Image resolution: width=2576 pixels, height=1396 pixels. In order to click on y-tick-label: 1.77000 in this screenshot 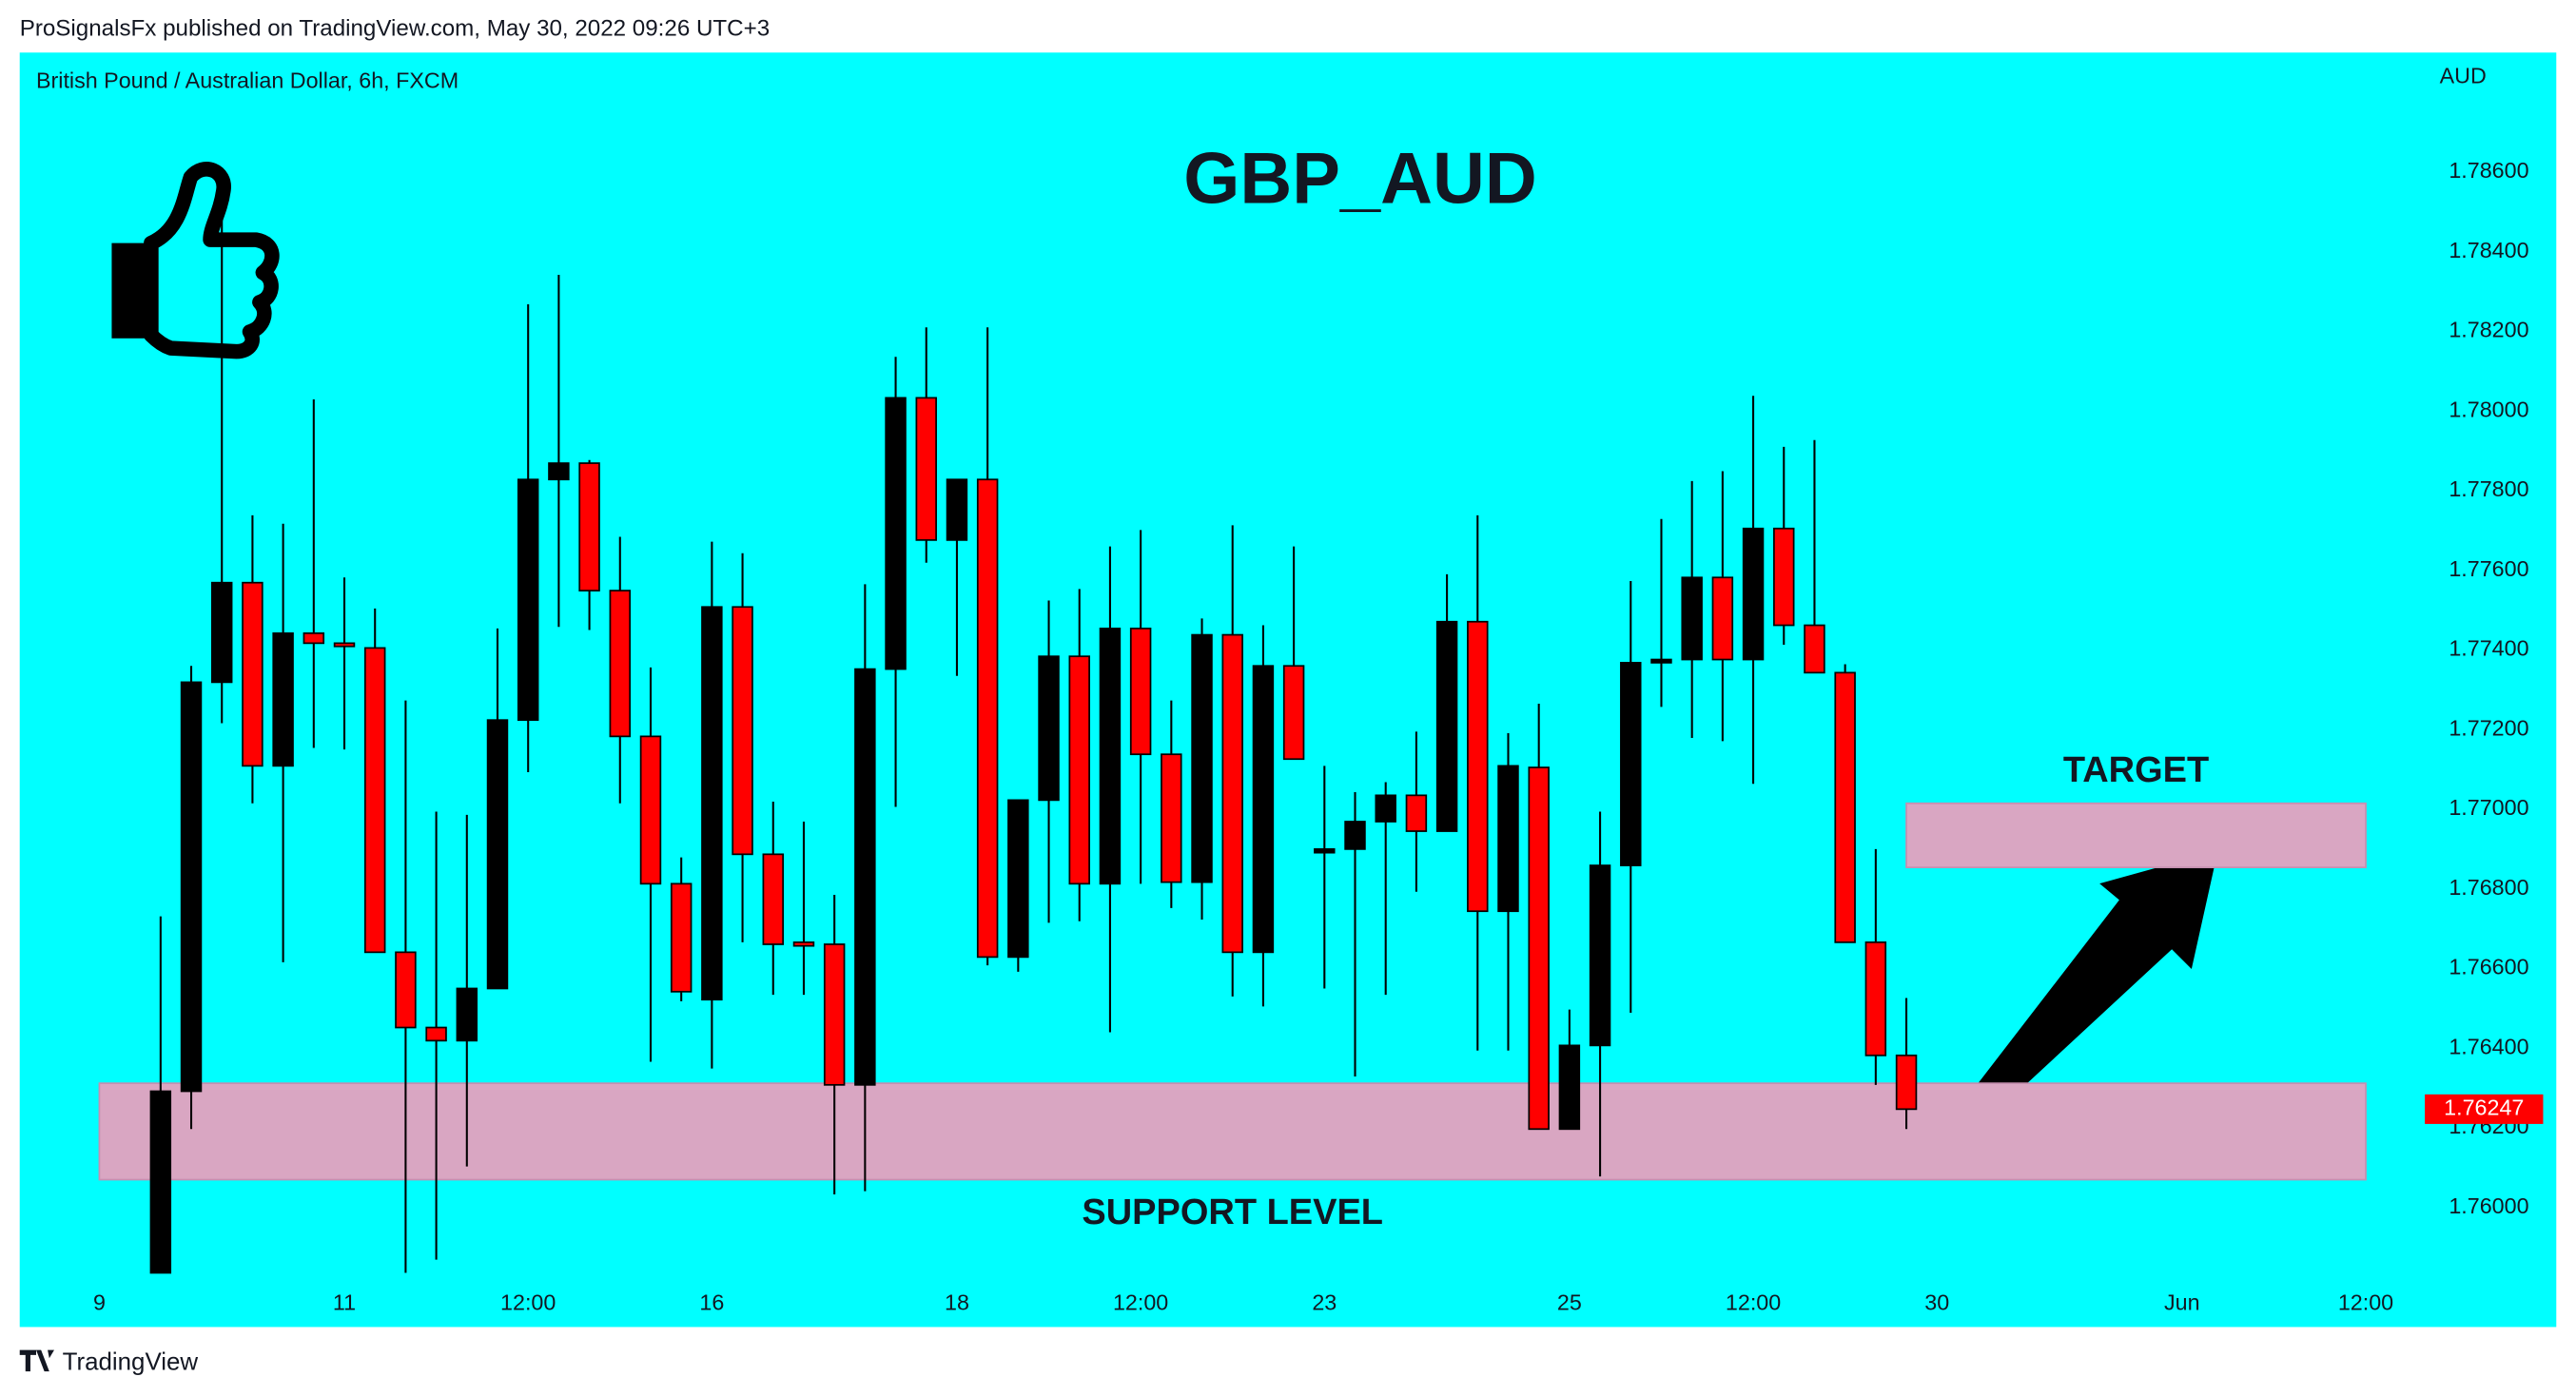, I will do `click(2489, 807)`.